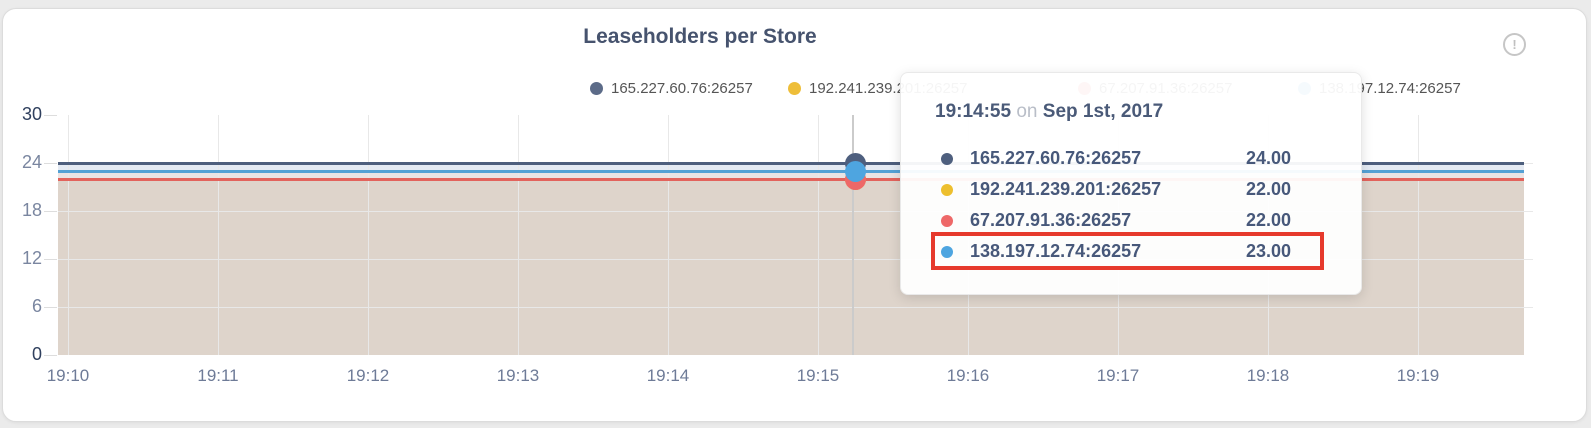 Image resolution: width=1591 pixels, height=428 pixels. I want to click on x-axis-label: 19:18, so click(1268, 375).